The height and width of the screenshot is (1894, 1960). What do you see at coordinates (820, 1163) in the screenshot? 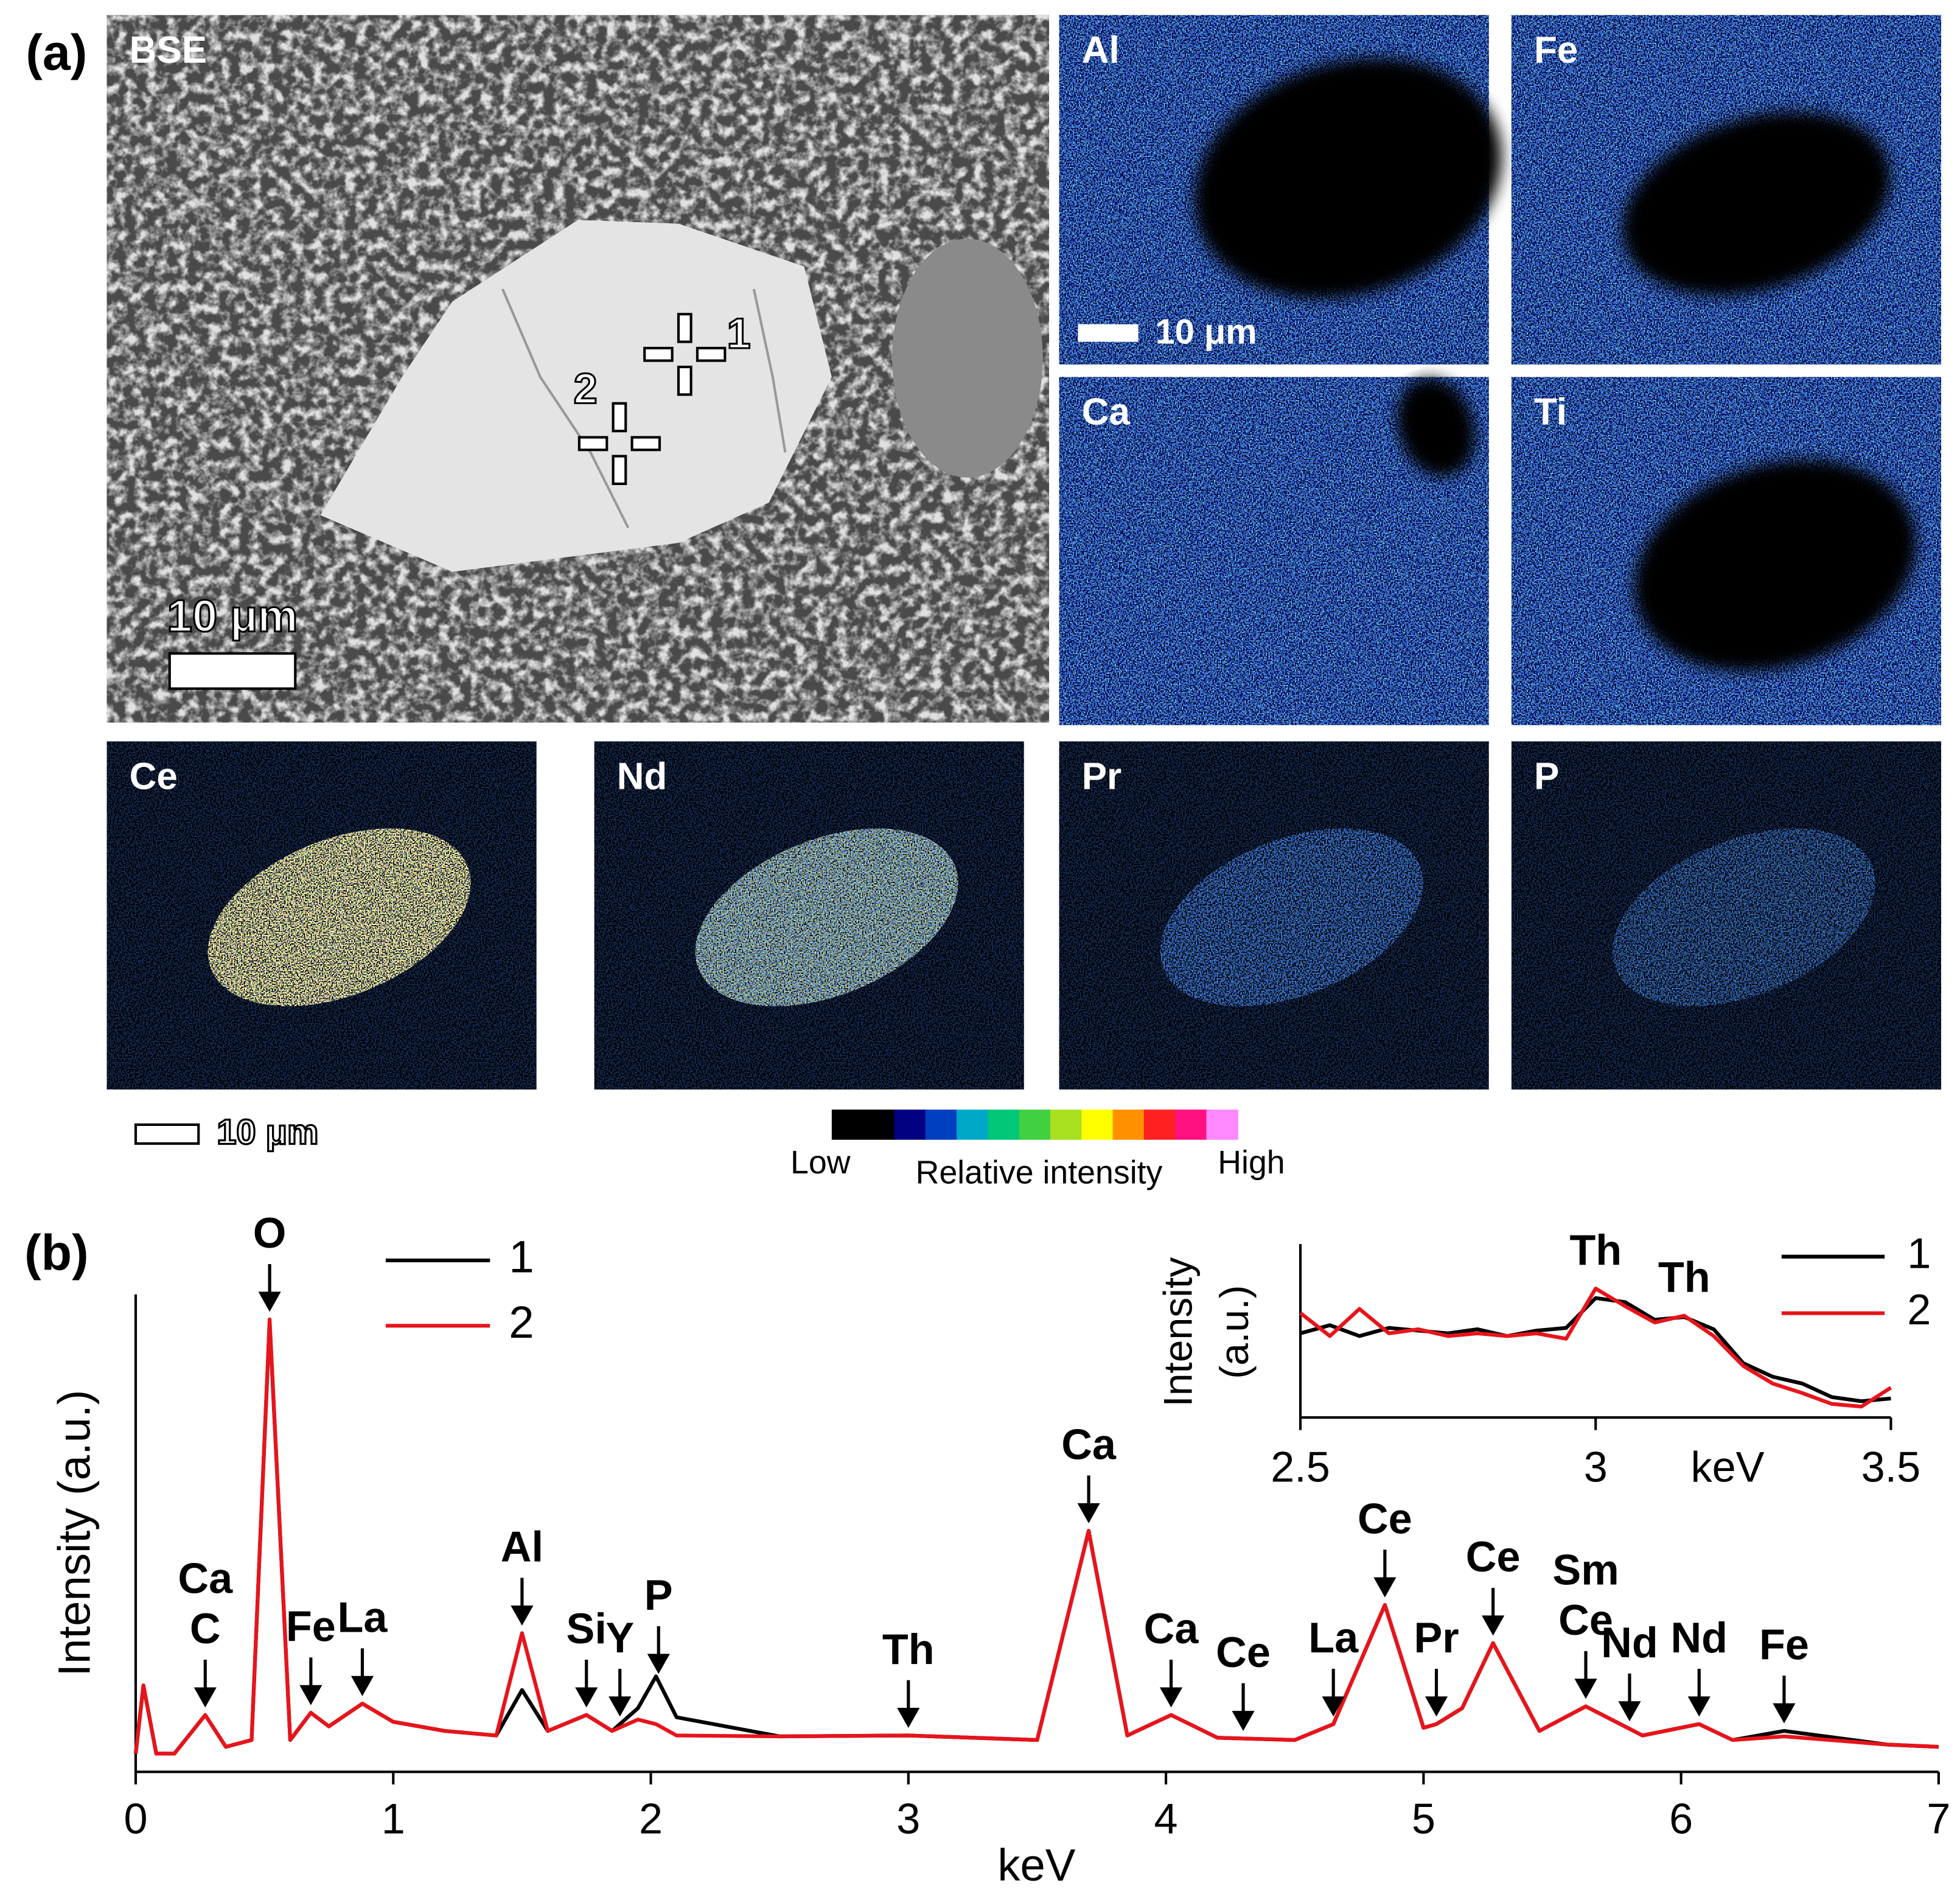
I see `colorbar-low: Low` at bounding box center [820, 1163].